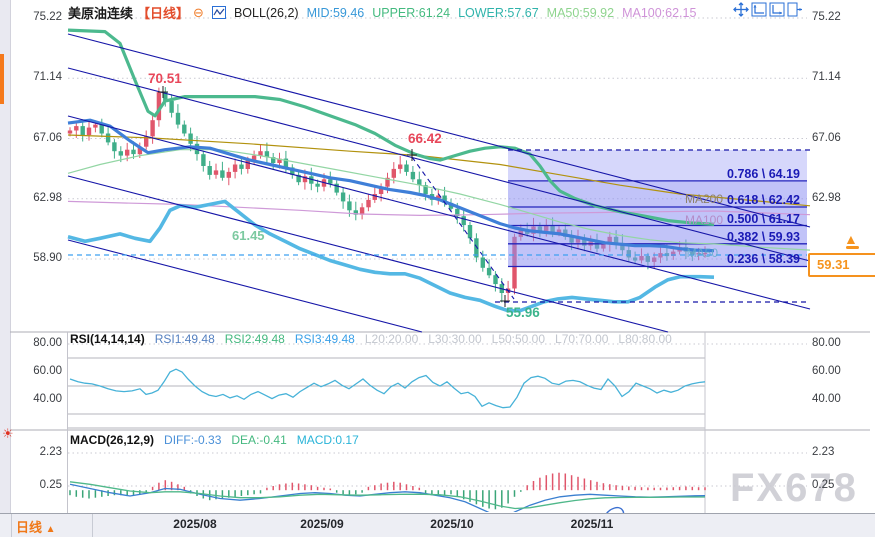 The height and width of the screenshot is (537, 875). What do you see at coordinates (107, 339) in the screenshot?
I see `rsi-indicator-name: RSI(14,14,14)` at bounding box center [107, 339].